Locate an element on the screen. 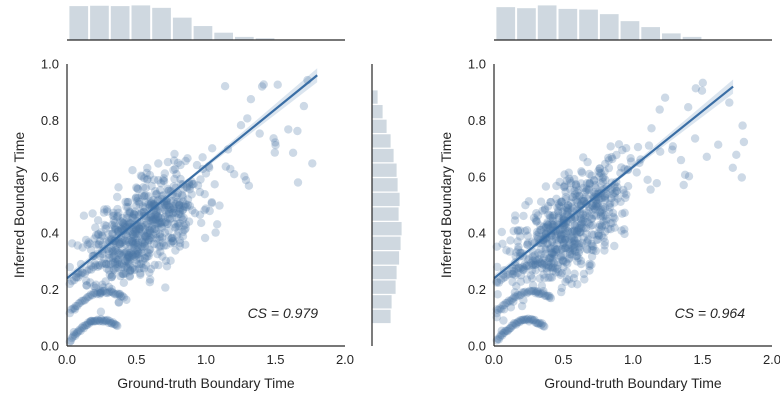 This screenshot has width=780, height=396. x-tick-label: 0.0 is located at coordinates (67, 359).